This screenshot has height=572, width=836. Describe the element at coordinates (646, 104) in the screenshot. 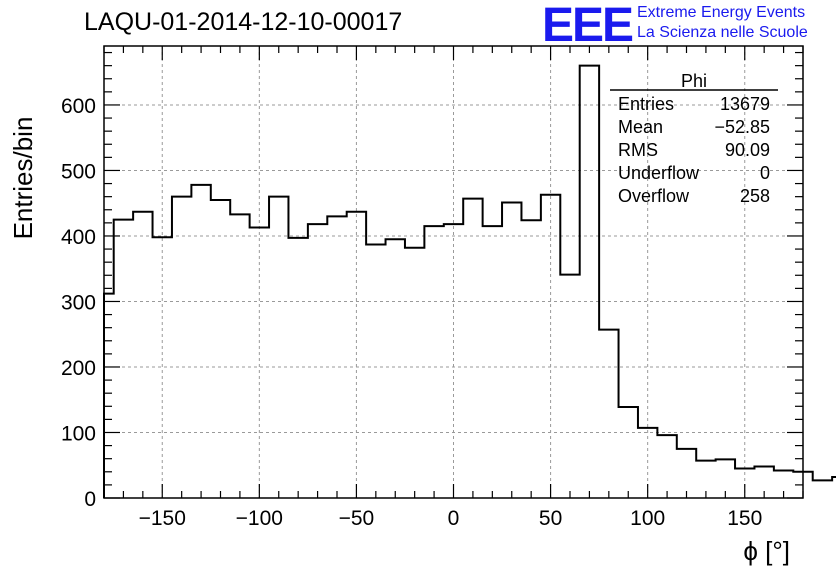

I see `stats-label: Entries` at that location.